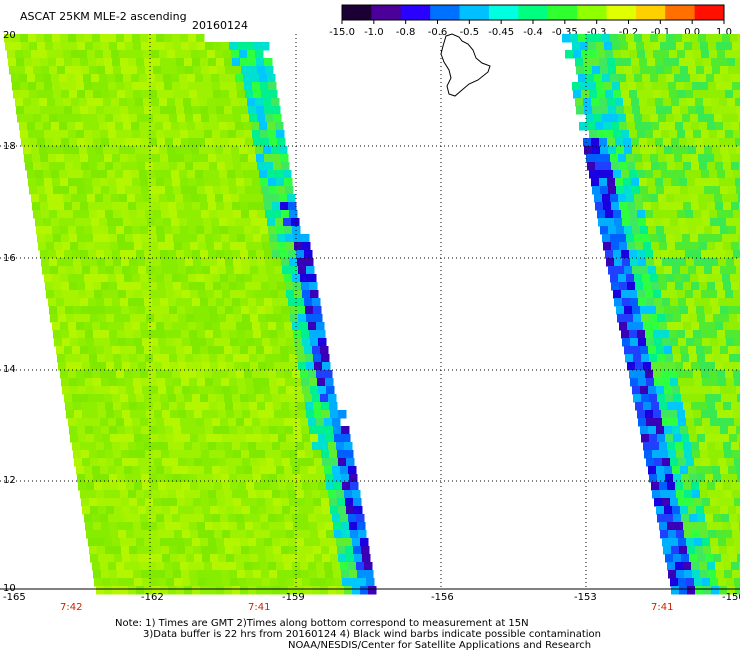 The width and height of the screenshot is (740, 650). Describe the element at coordinates (724, 32) in the screenshot. I see `colorbar-label: 1.0` at that location.